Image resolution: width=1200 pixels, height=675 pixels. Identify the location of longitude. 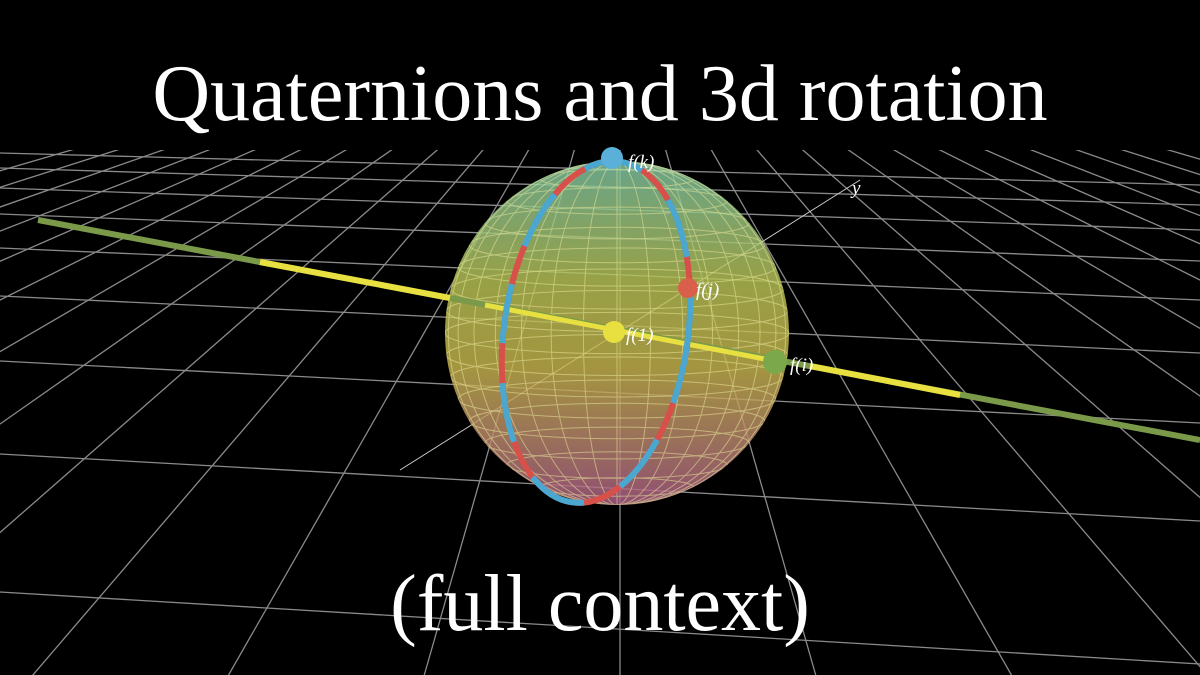
(617, 333).